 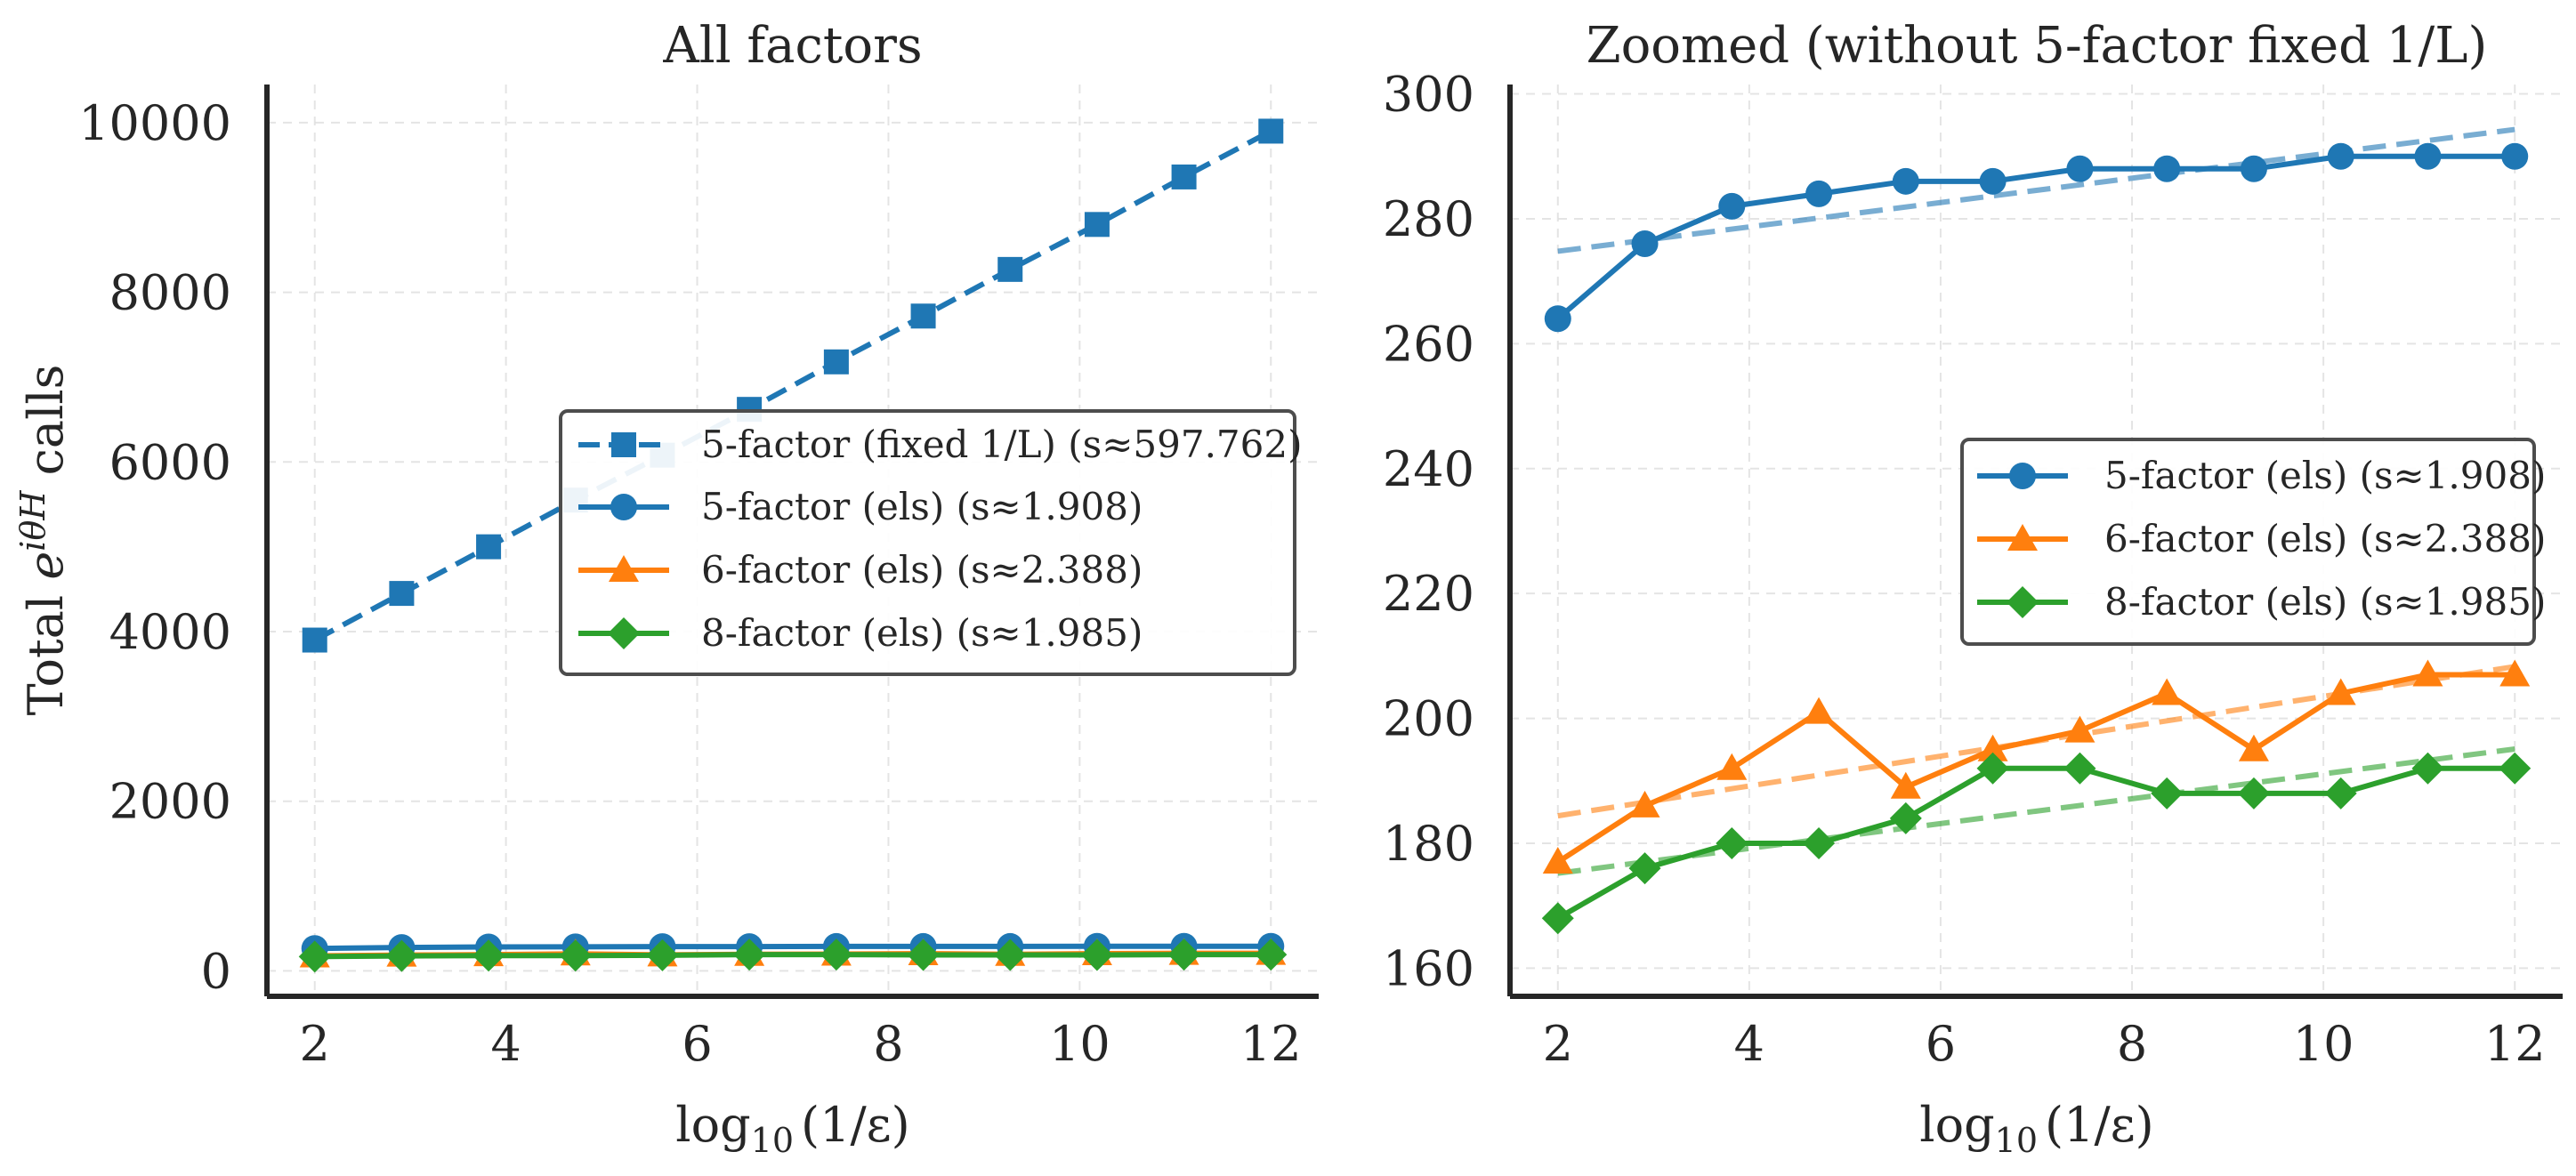 I want to click on y-tick-label: 8000, so click(x=170, y=293).